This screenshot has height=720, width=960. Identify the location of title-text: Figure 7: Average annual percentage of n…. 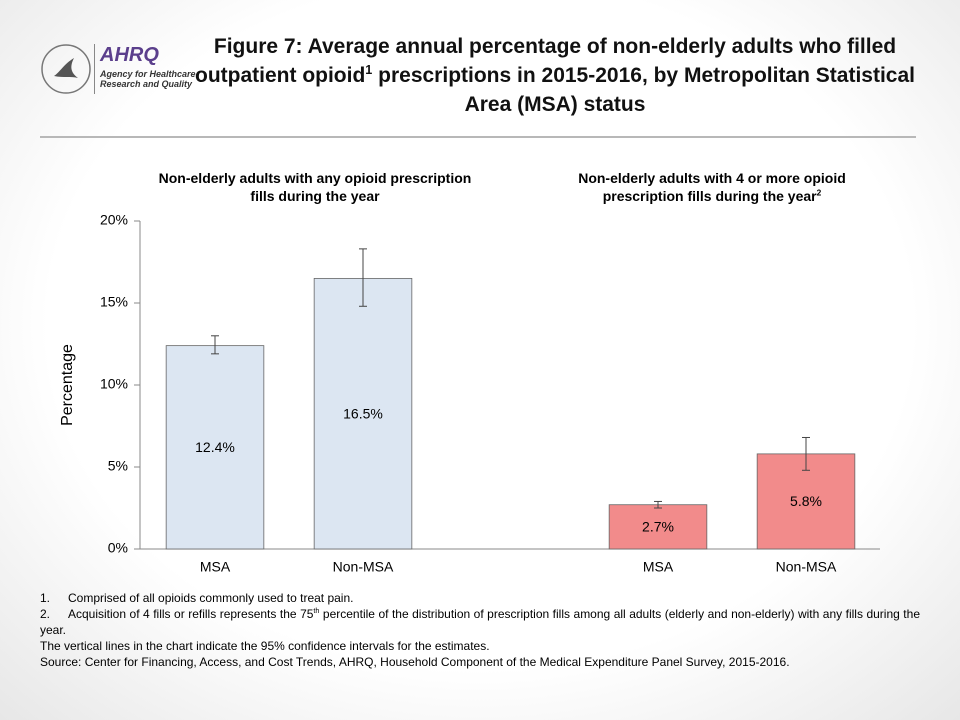
(546, 61).